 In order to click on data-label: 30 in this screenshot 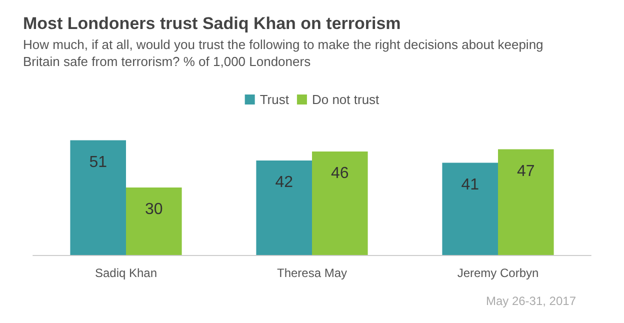, I will do `click(154, 209)`.